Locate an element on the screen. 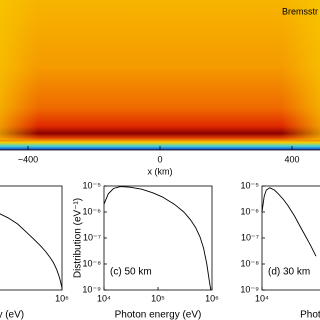  x-axis-label: Photon is located at coordinates (310, 315).